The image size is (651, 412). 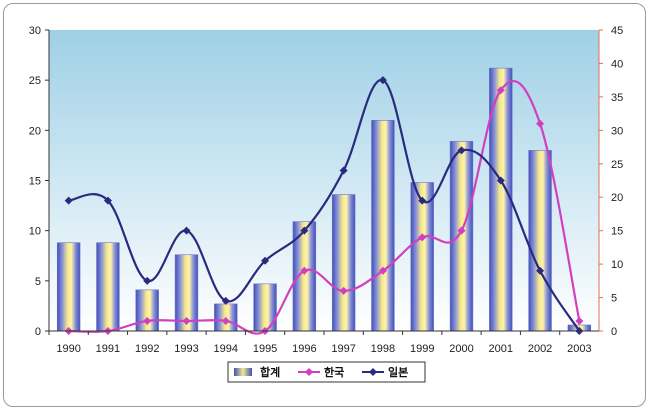 What do you see at coordinates (186, 349) in the screenshot?
I see `x-tick-label: 1993` at bounding box center [186, 349].